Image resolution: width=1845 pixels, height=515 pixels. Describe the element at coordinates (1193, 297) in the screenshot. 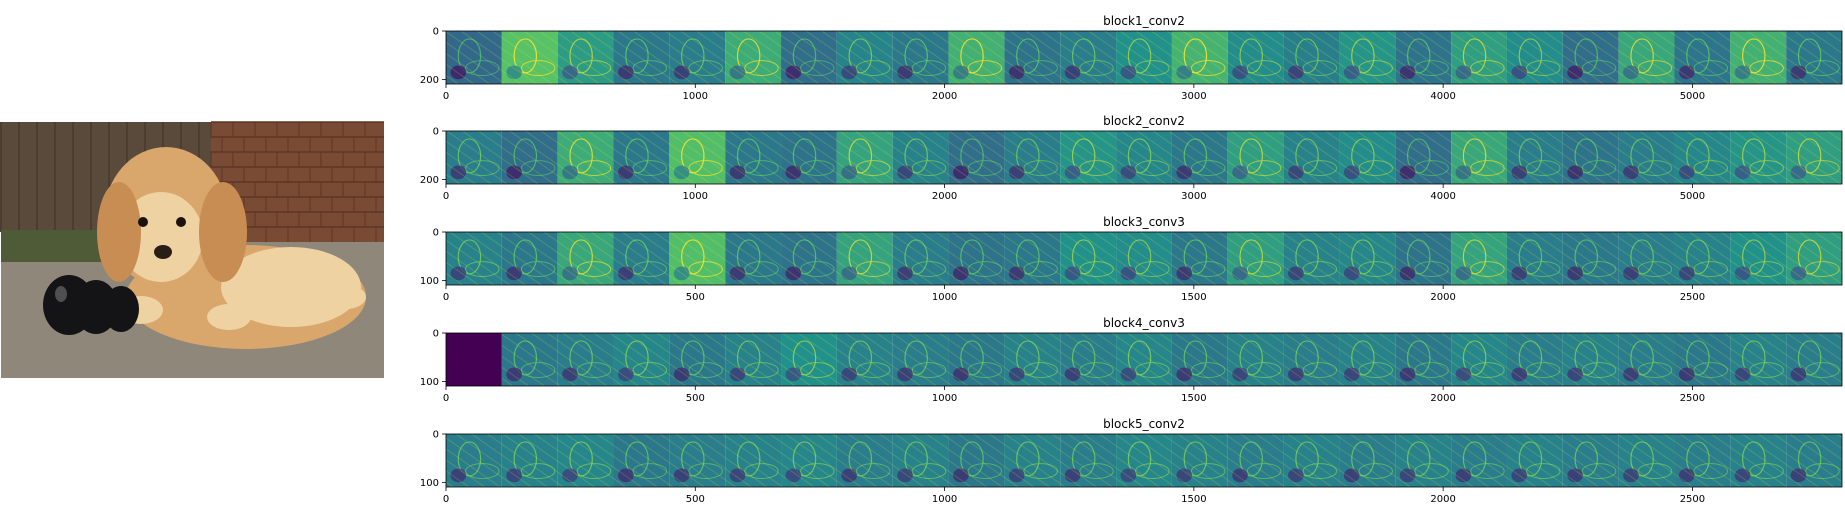

I see `x-tick-label: 1500` at that location.